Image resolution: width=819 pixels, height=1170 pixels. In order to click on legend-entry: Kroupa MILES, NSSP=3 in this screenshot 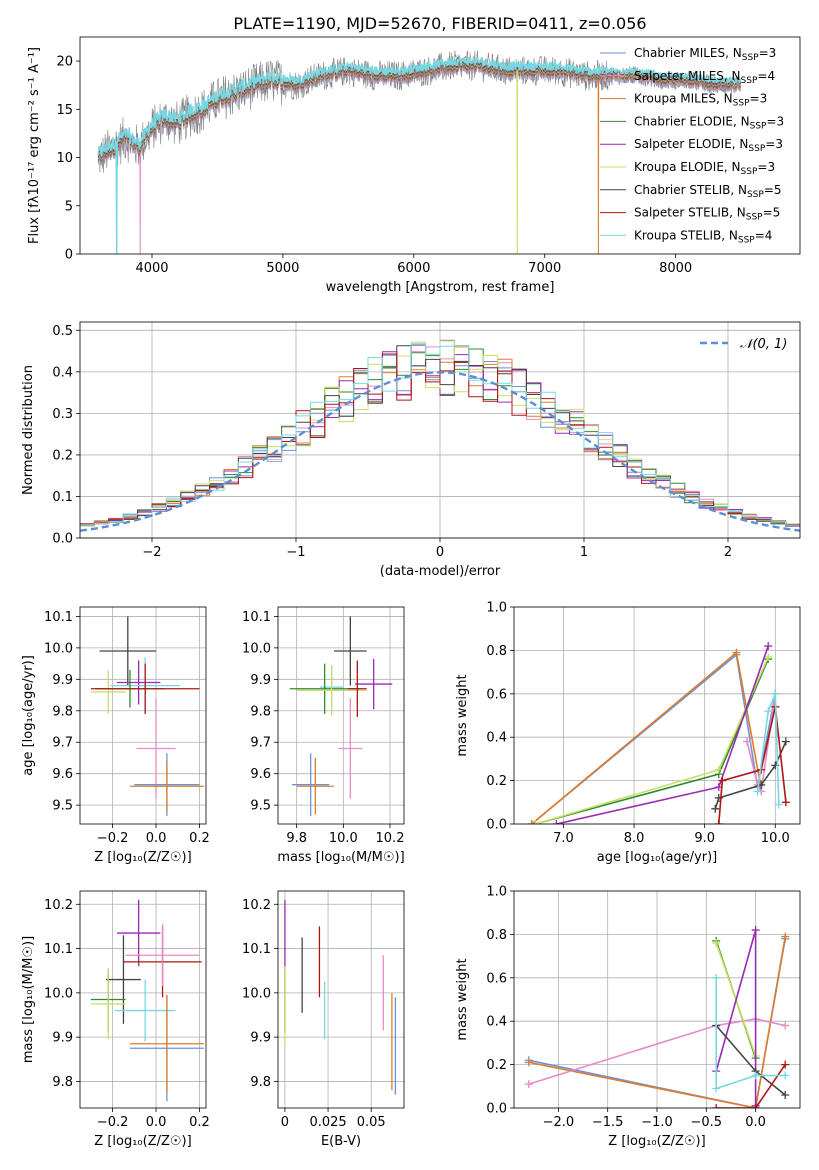, I will do `click(700, 100)`.